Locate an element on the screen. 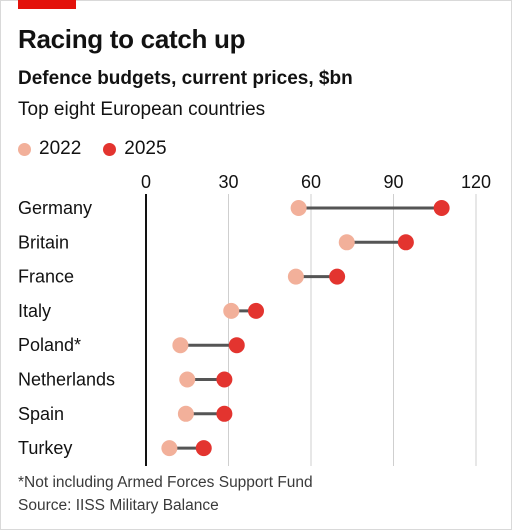 Image resolution: width=512 pixels, height=530 pixels. x-tick-label: 120 is located at coordinates (476, 182).